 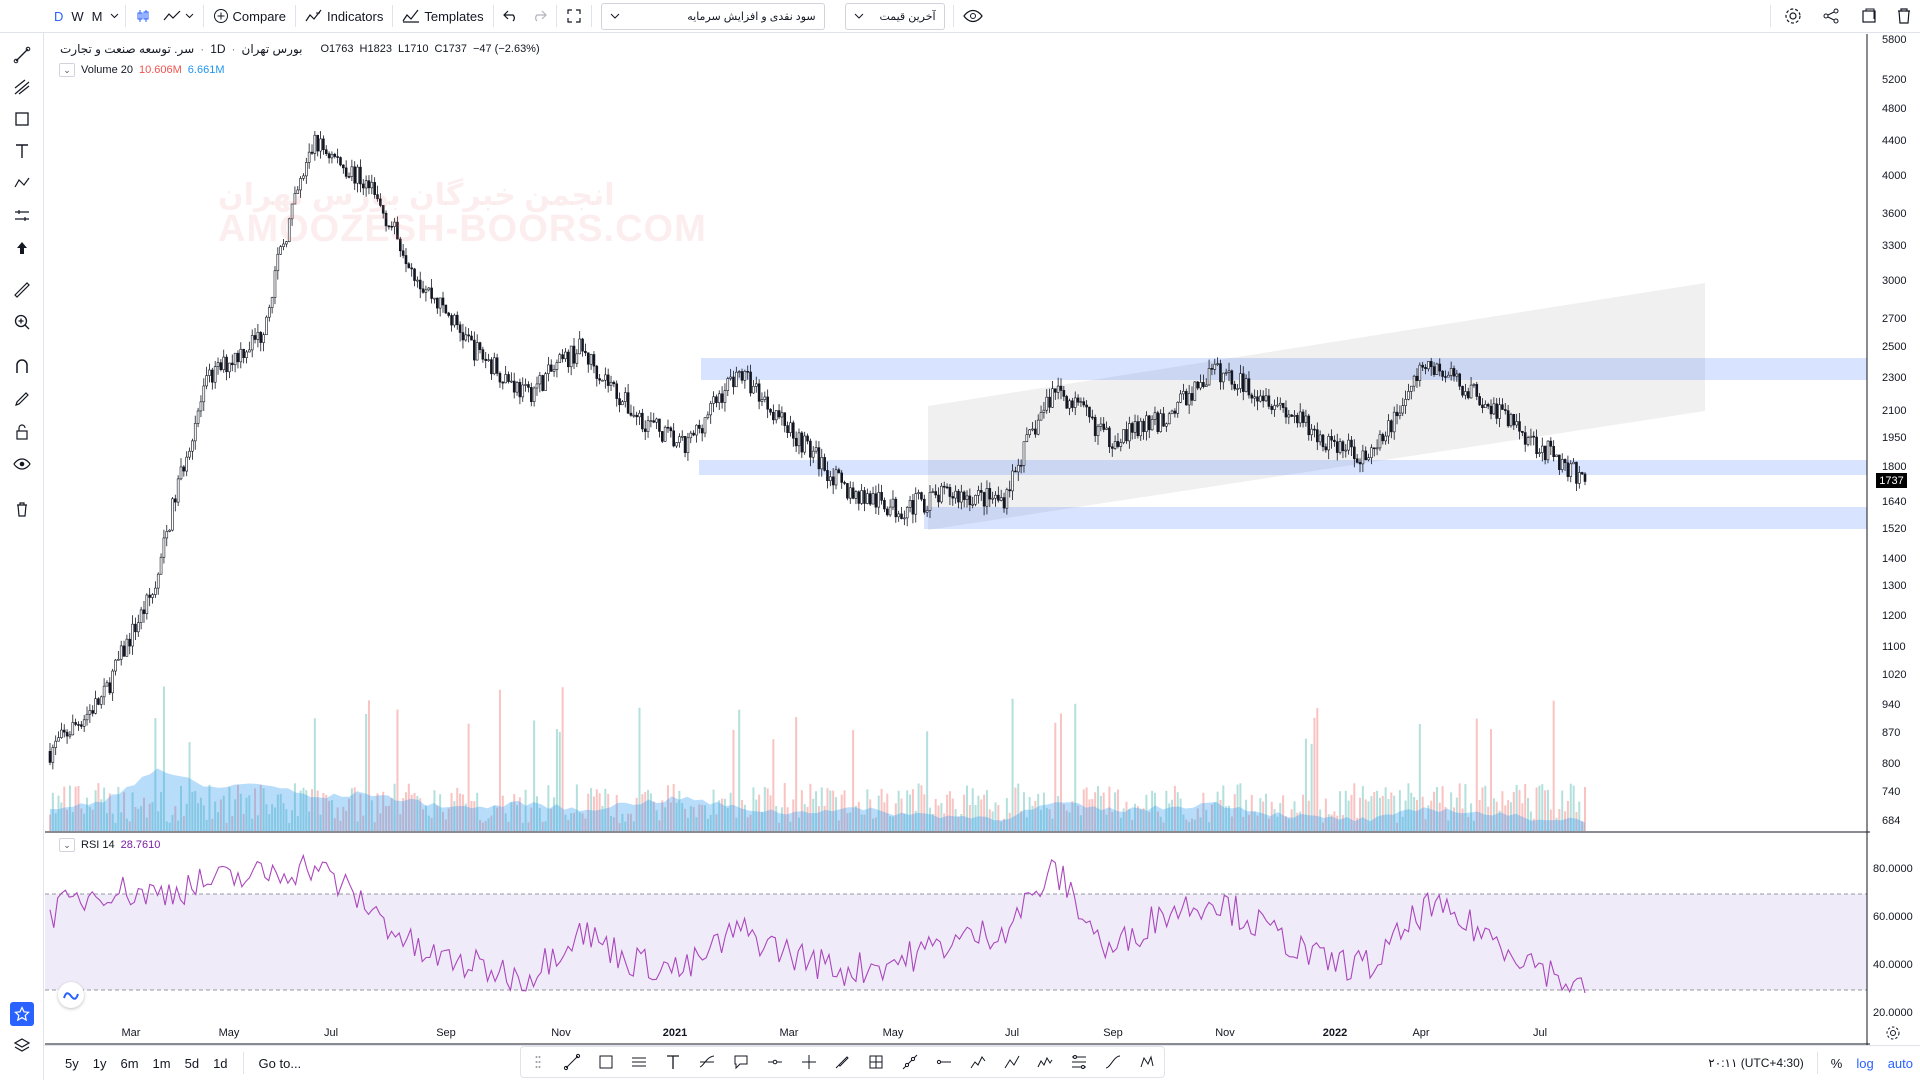 What do you see at coordinates (22, 509) in the screenshot?
I see `trash-icon` at bounding box center [22, 509].